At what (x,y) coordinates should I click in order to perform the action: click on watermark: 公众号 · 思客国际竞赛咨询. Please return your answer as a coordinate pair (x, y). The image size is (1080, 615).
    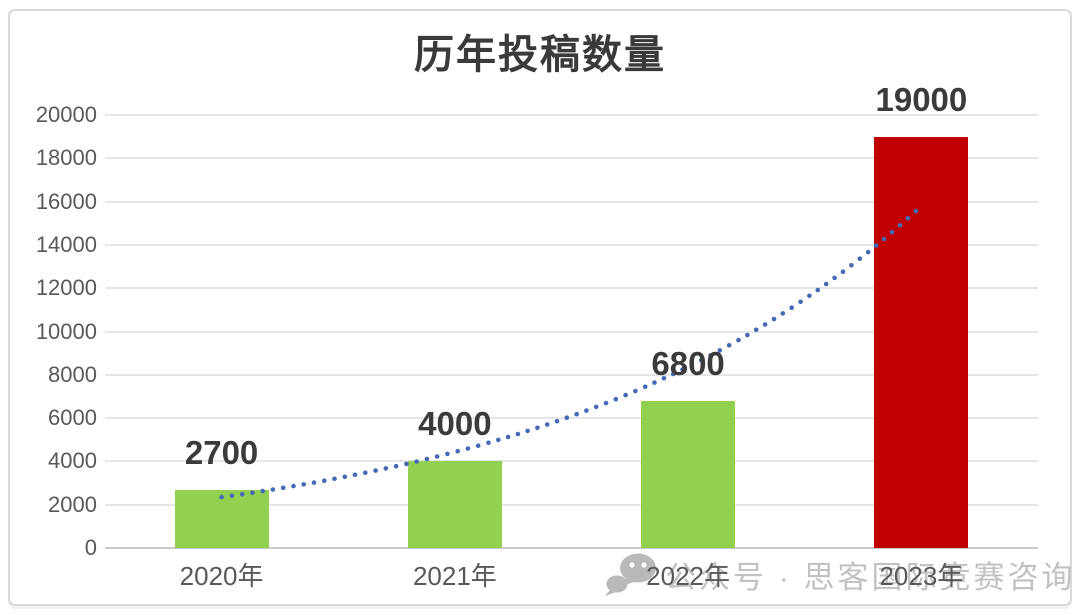
    Looking at the image, I should click on (840, 574).